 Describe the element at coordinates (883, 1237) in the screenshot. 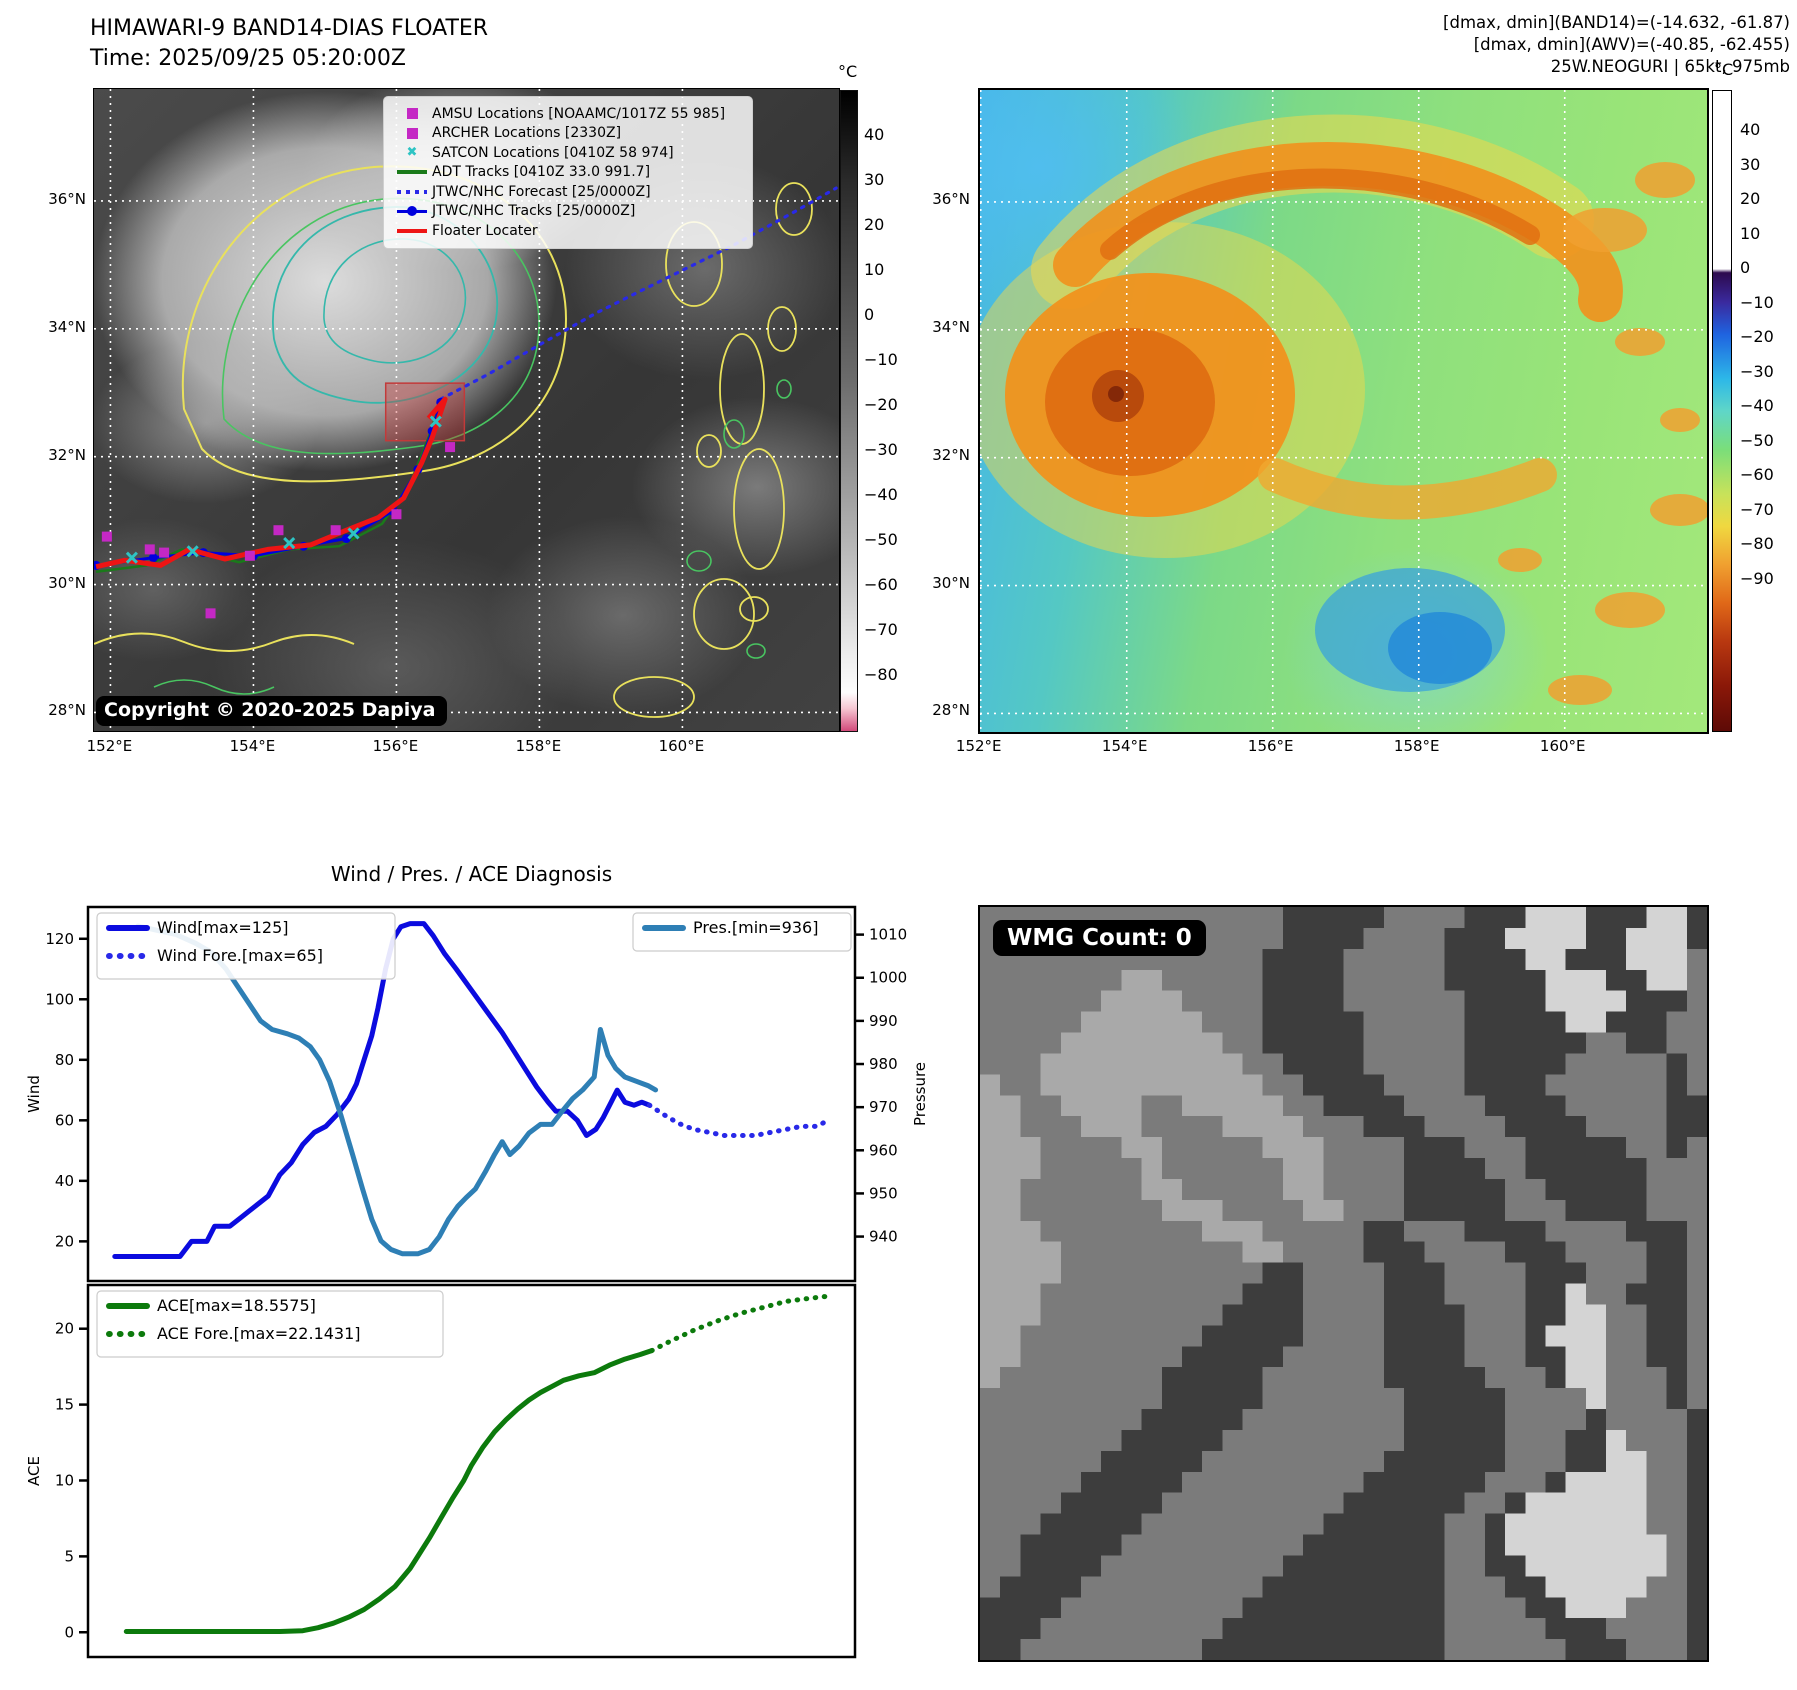

I see `y2tick-label: 940` at that location.